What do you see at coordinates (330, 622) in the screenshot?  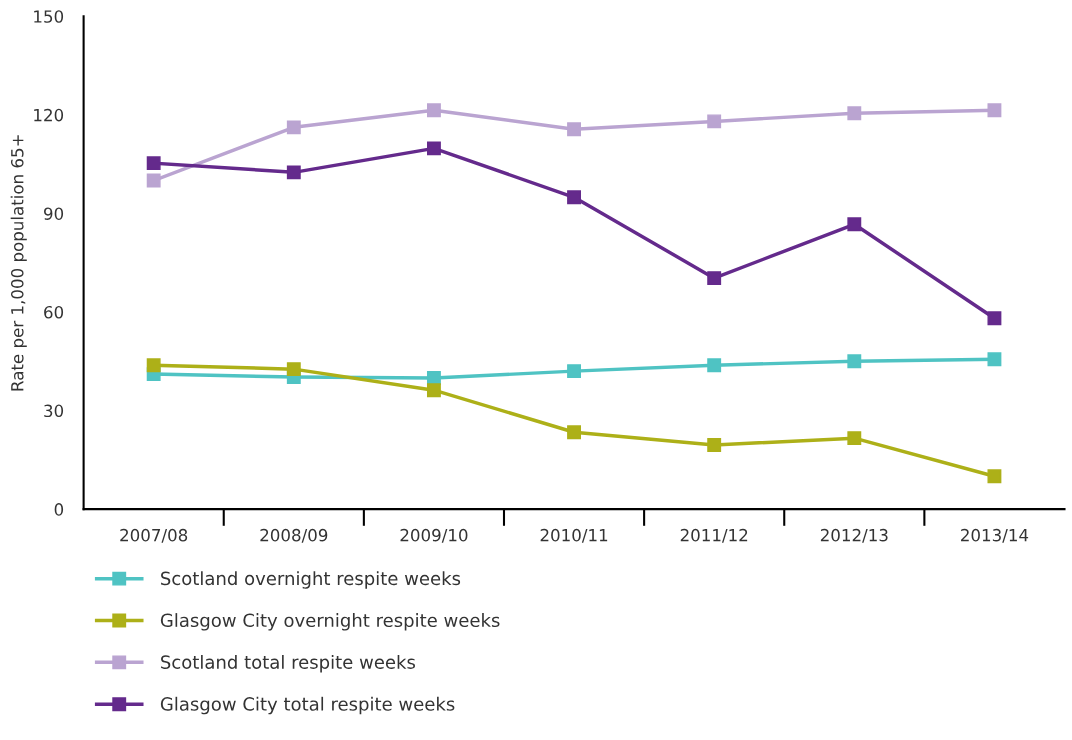 I see `legend-label: Glasgow City overnight respite weeks` at bounding box center [330, 622].